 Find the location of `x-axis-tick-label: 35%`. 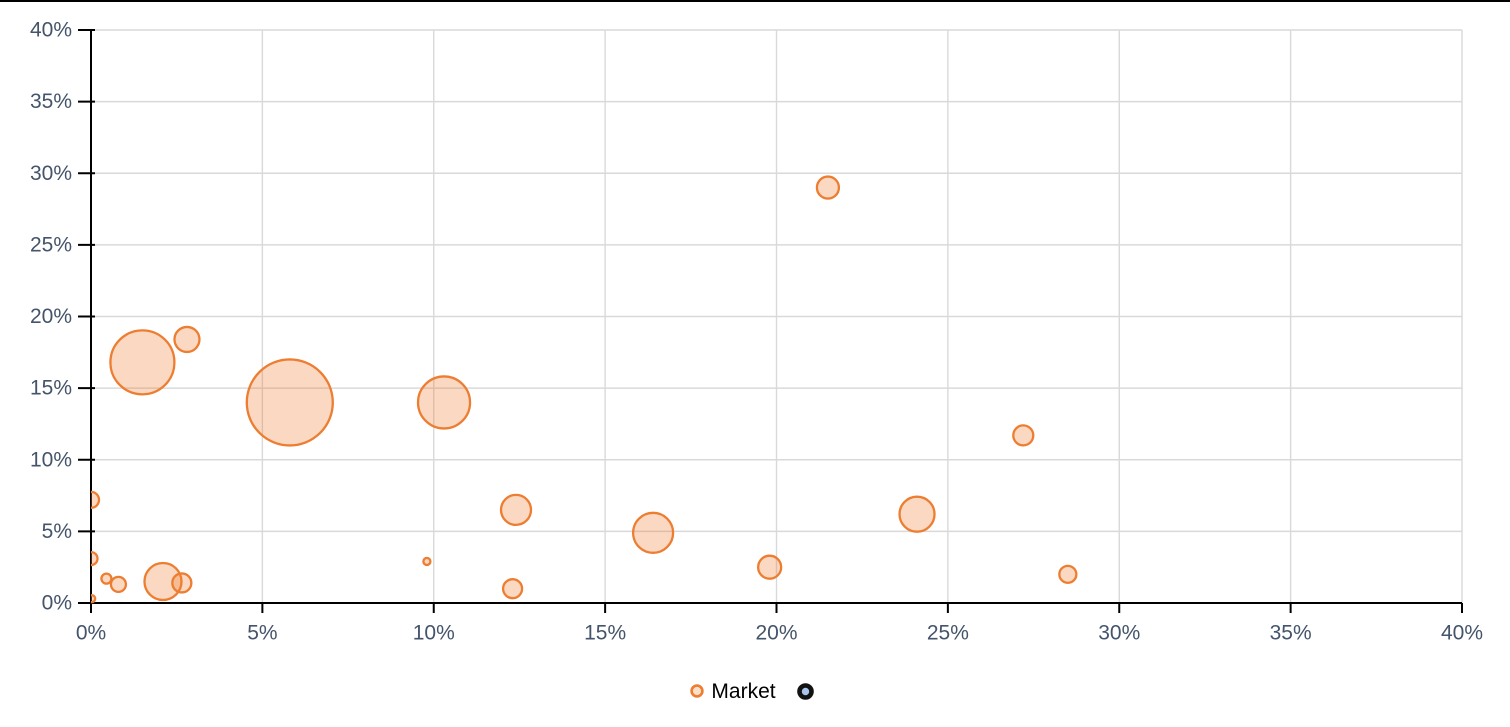

x-axis-tick-label: 35% is located at coordinates (1291, 632).